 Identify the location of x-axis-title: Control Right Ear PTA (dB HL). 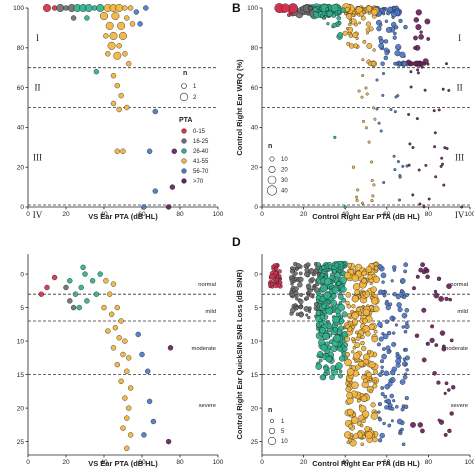
(366, 216).